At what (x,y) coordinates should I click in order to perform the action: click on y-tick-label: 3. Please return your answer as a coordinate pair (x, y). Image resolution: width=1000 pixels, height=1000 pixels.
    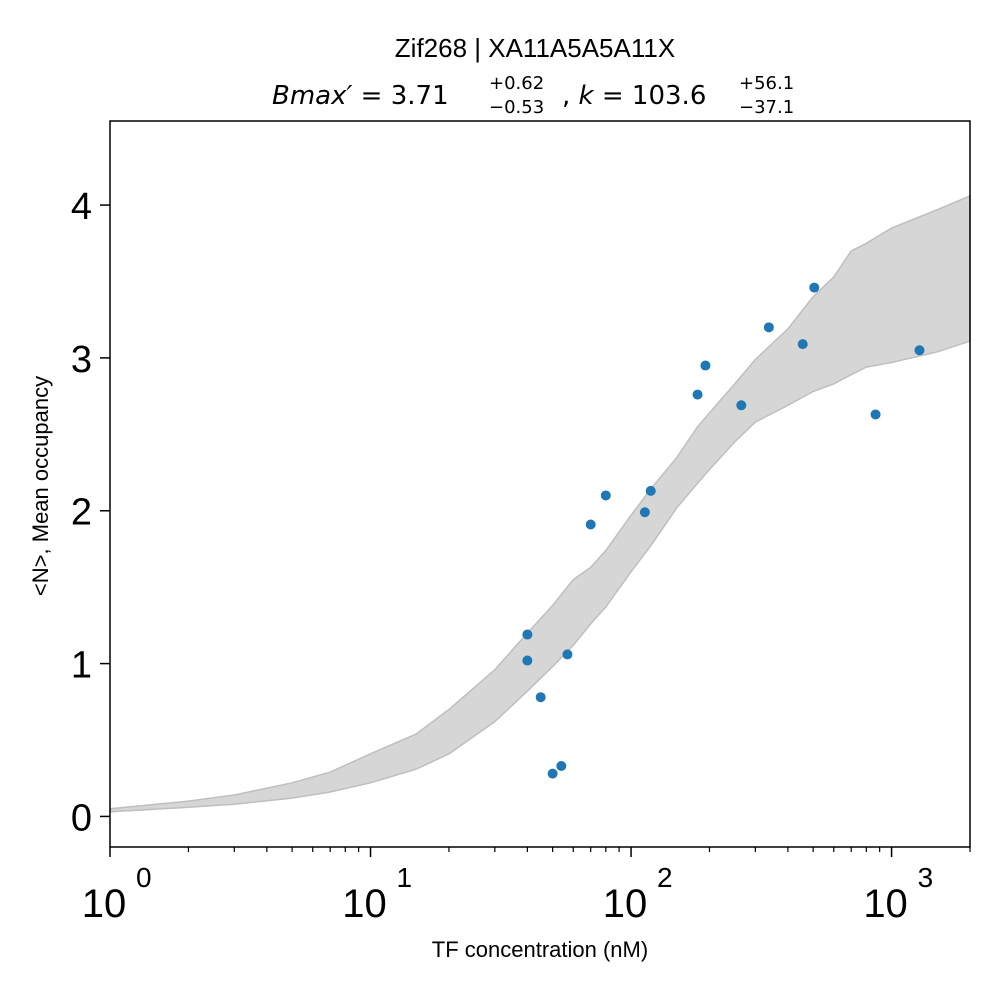
    Looking at the image, I should click on (81, 360).